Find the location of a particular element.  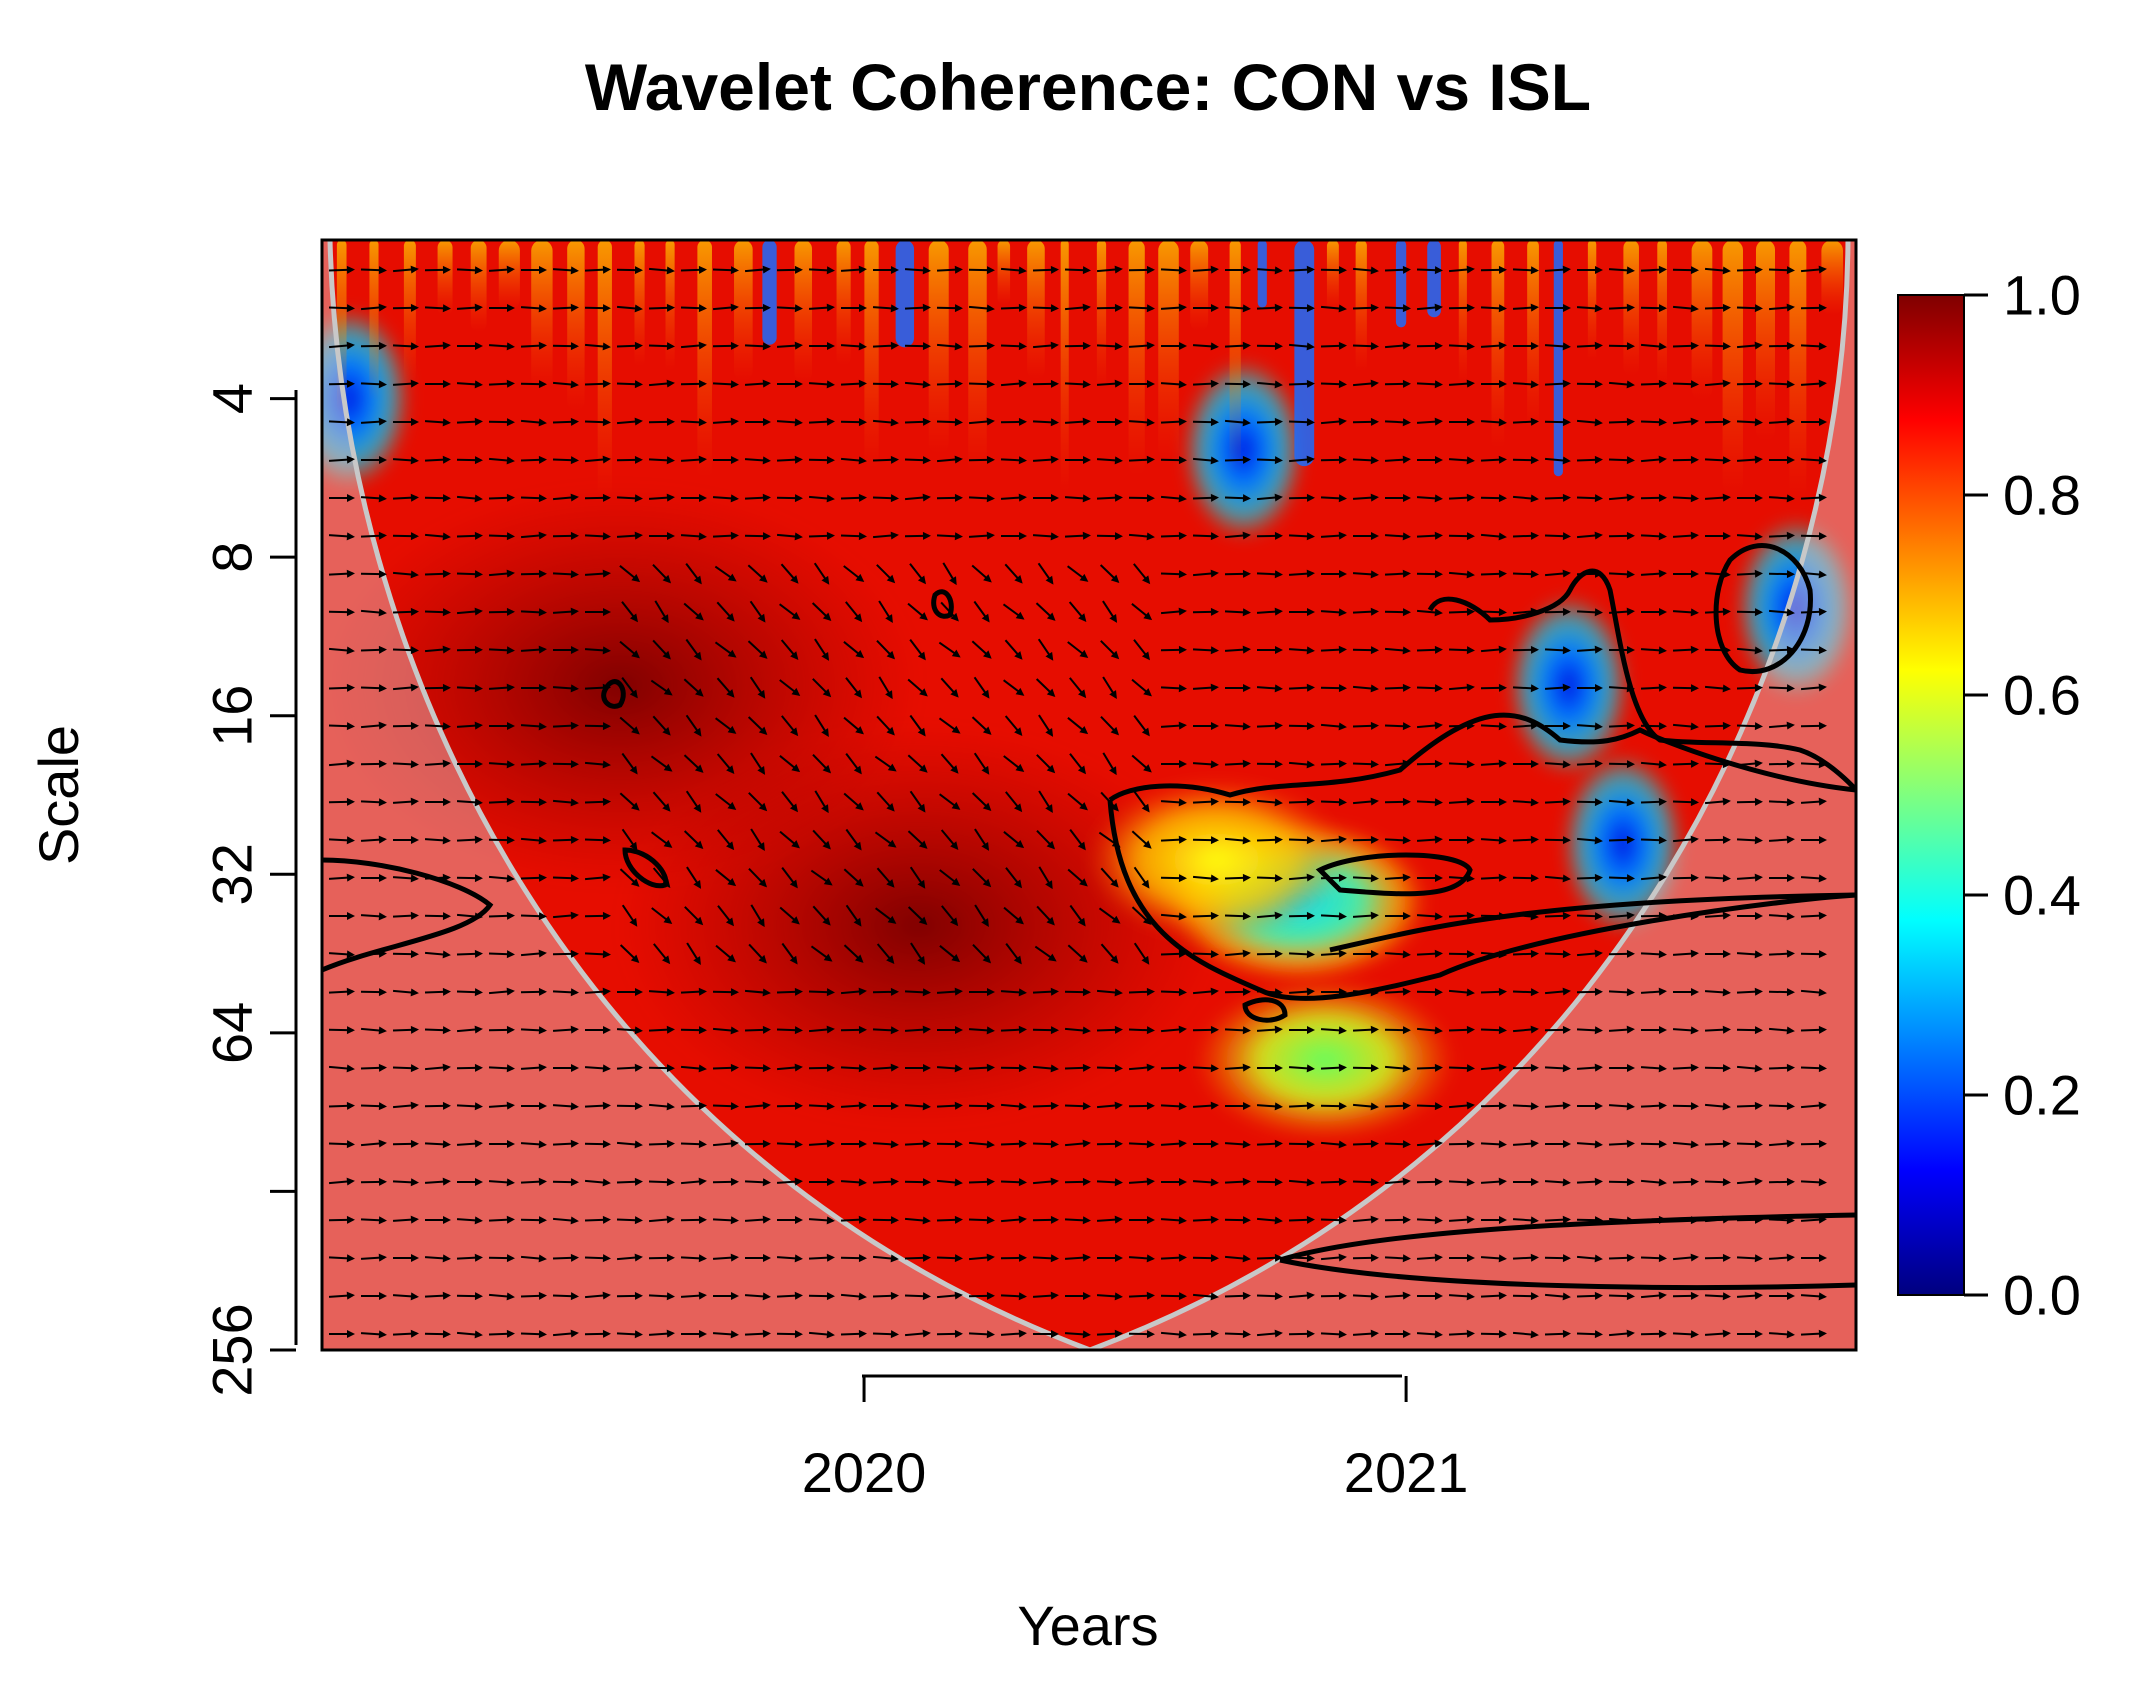

contour-ring-right is located at coordinates (1763, 608).